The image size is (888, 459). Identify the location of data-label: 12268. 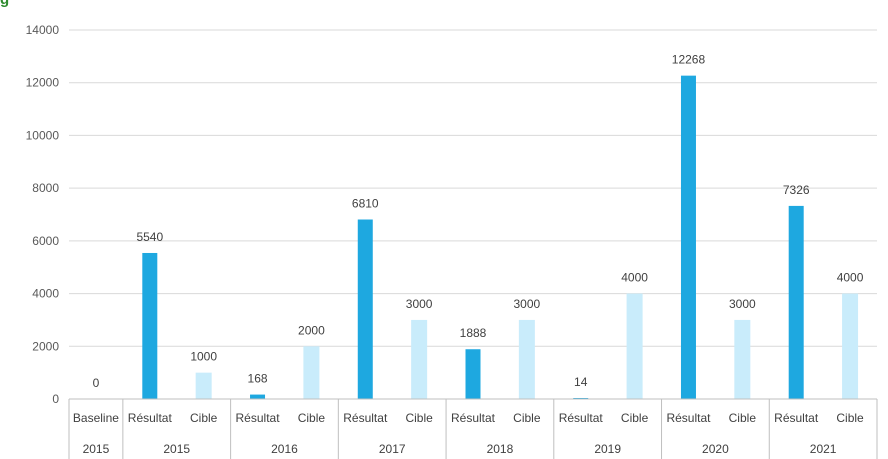
(689, 60).